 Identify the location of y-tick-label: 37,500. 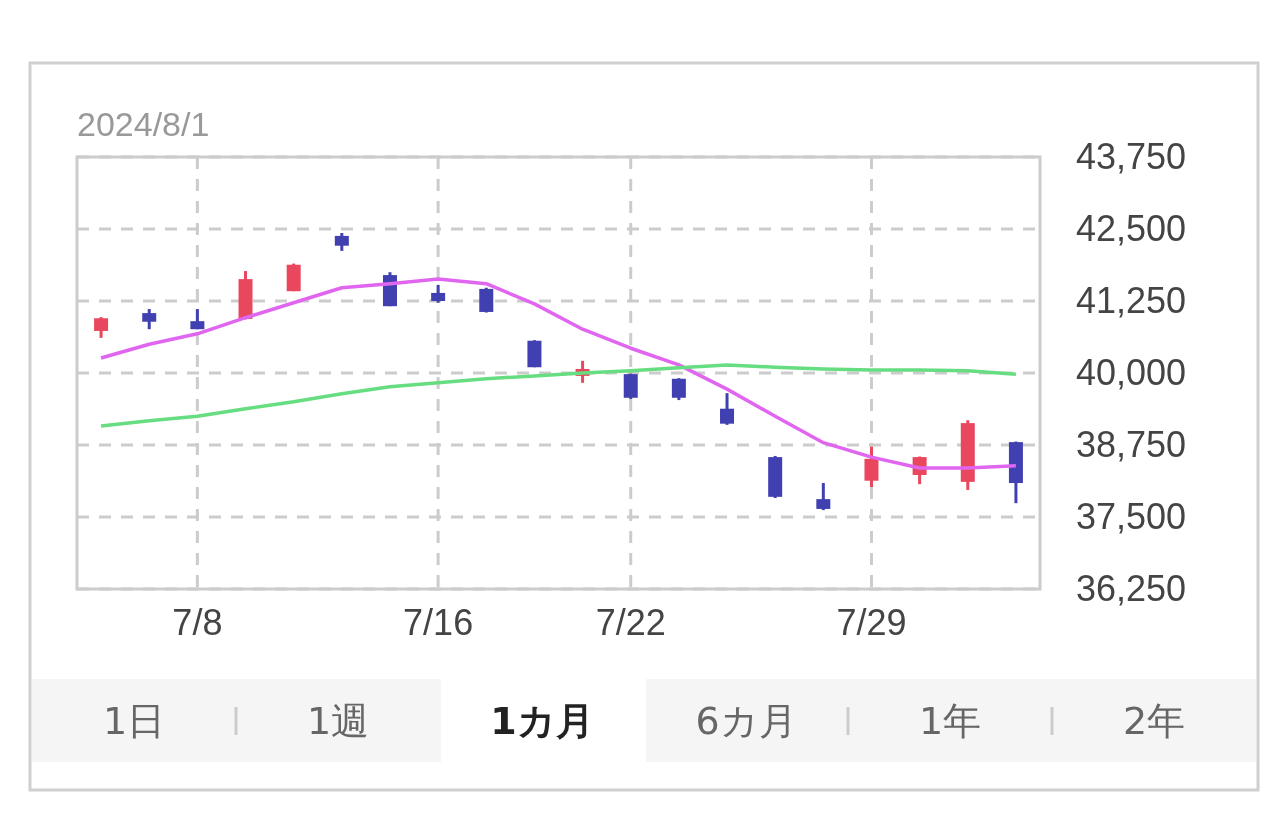
(1131, 517).